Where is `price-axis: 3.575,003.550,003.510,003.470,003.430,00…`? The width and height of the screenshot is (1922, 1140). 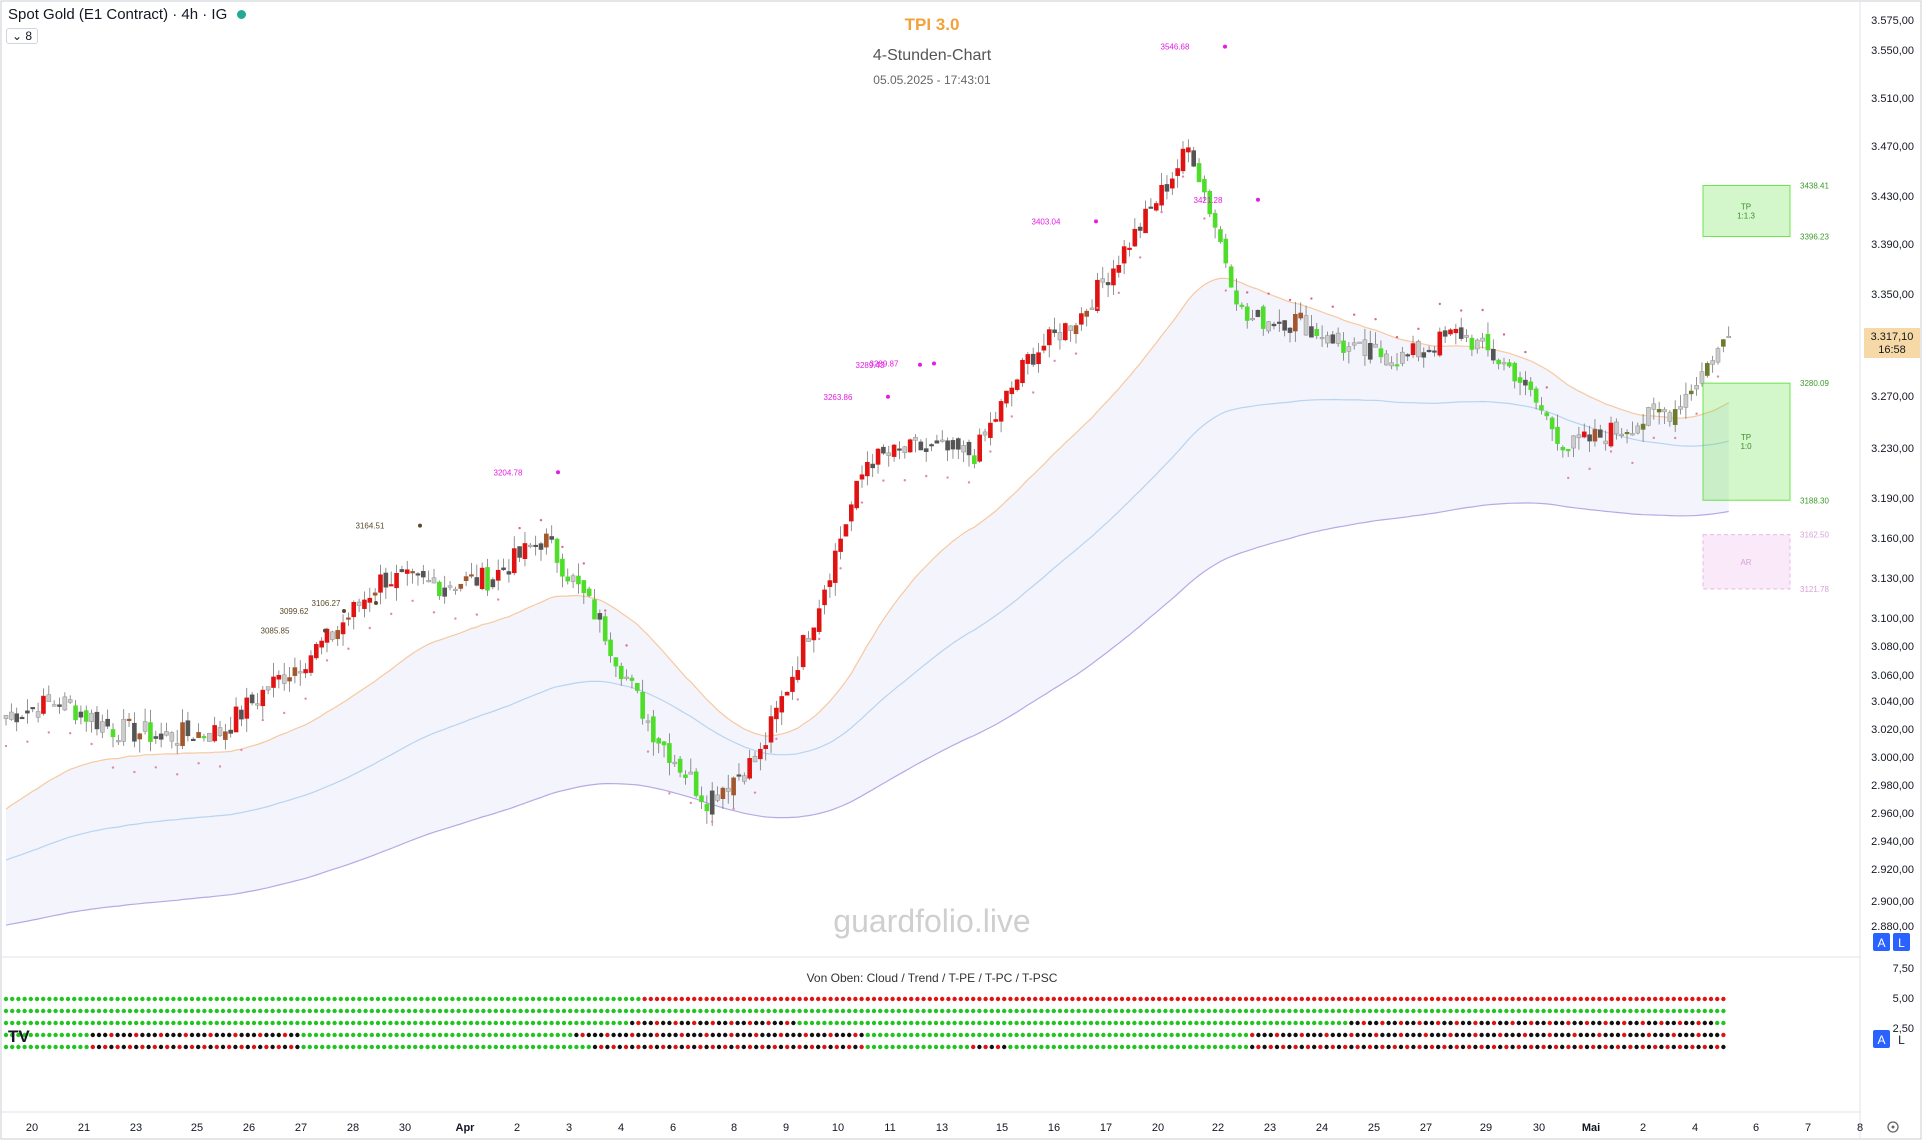
price-axis: 3.575,003.550,003.510,003.470,003.430,00… is located at coordinates (1892, 474).